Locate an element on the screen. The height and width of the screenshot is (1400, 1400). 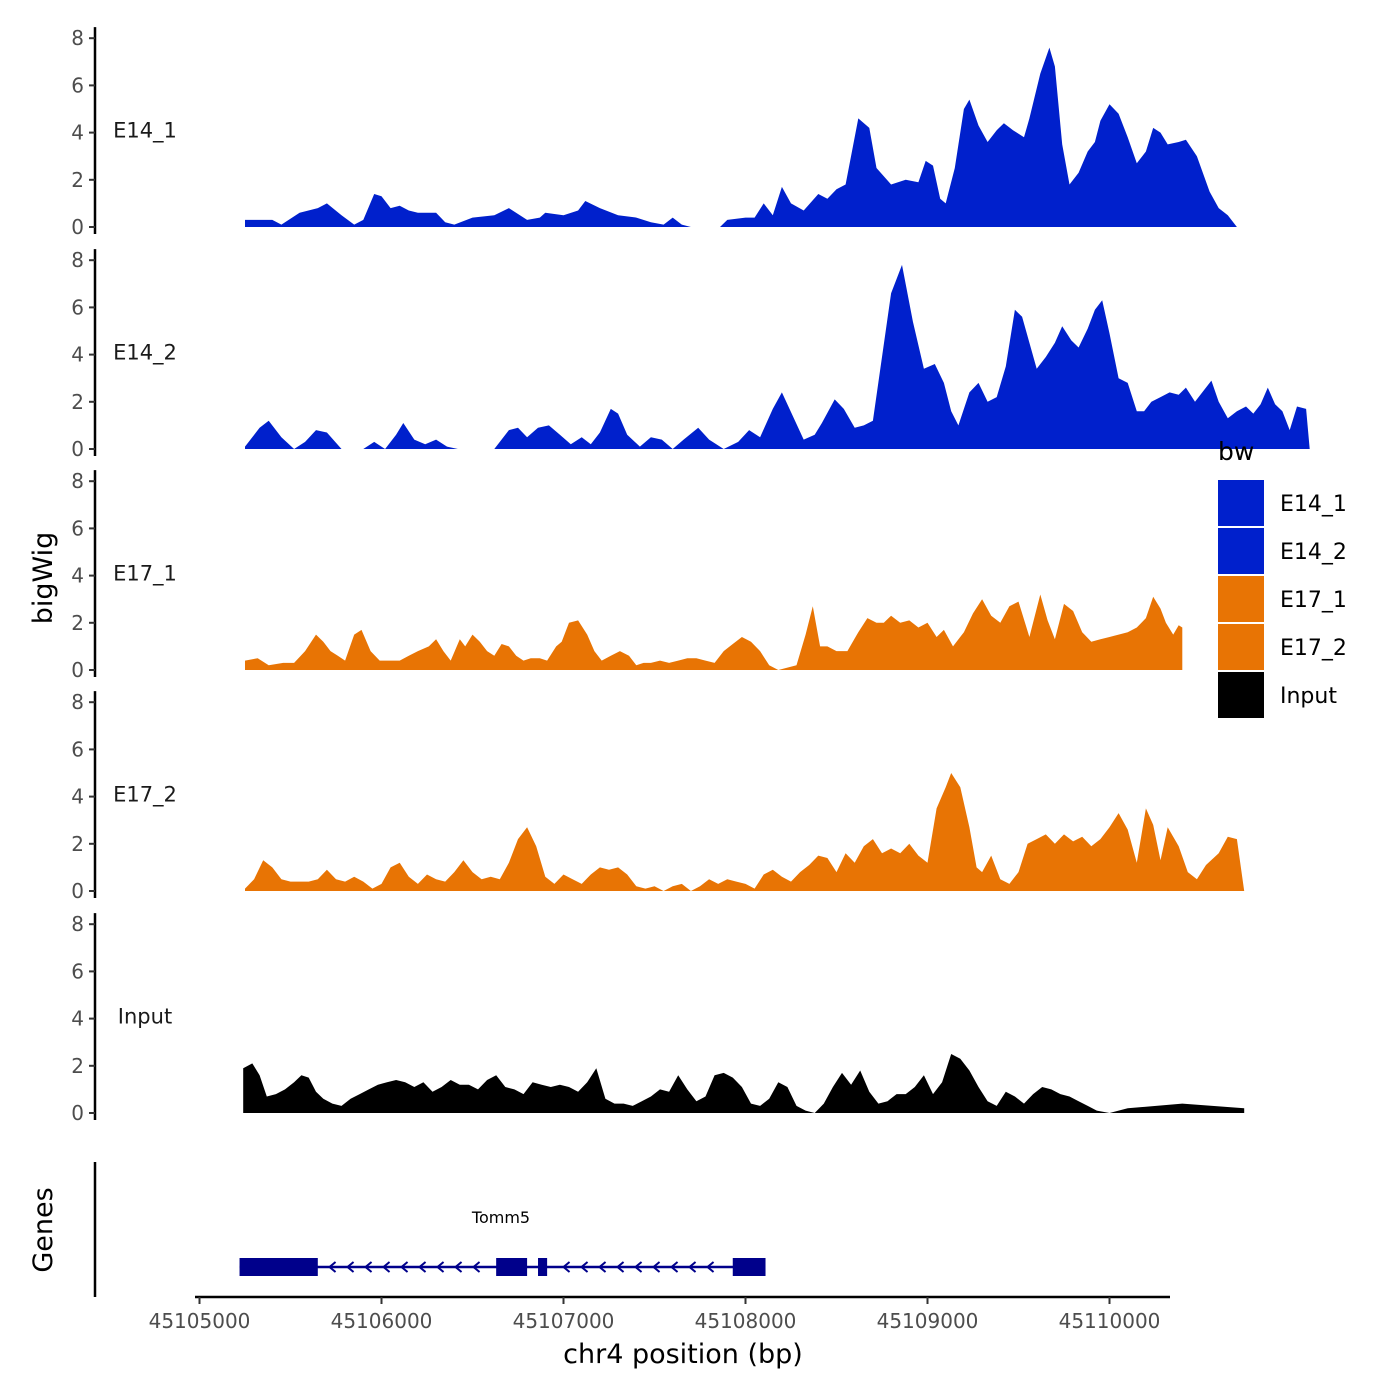
track-e17-2: 0 2 4 6 8 E17_2 is located at coordinates (658, 796).